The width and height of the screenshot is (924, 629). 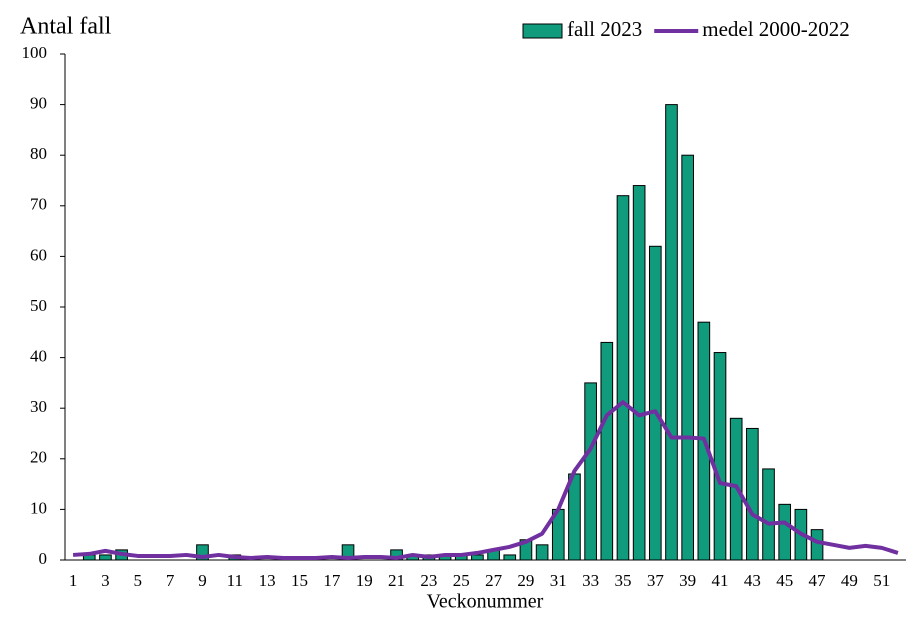 What do you see at coordinates (485, 602) in the screenshot?
I see `x-axis-title: Veckonummer` at bounding box center [485, 602].